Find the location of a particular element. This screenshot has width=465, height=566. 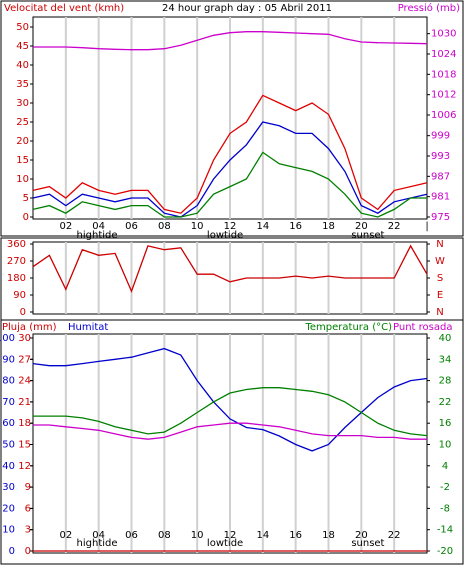

y3-tick-label: 50 is located at coordinates (8, 445).